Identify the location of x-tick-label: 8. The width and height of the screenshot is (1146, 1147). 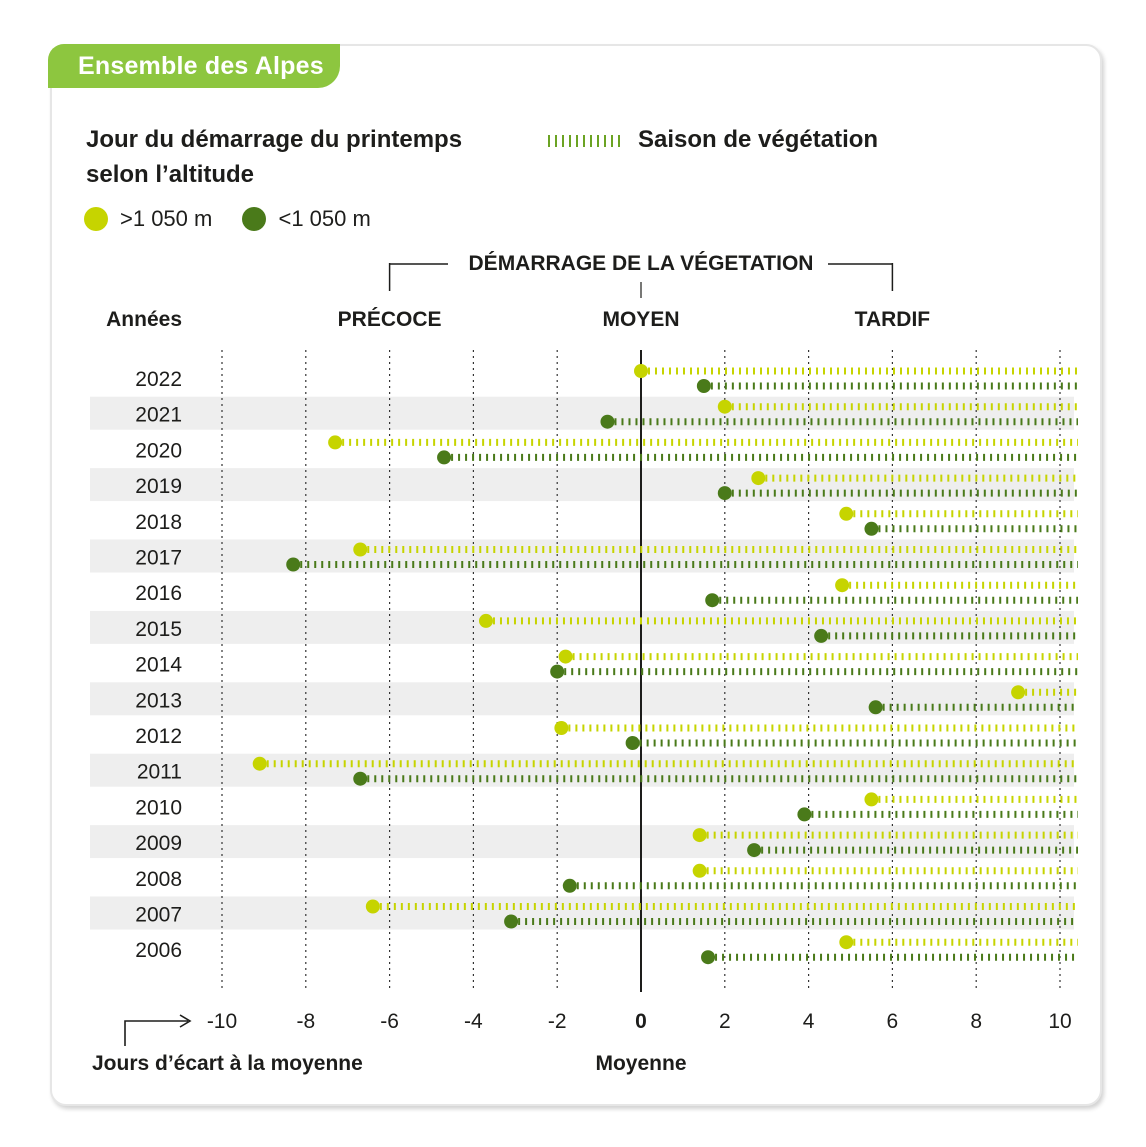
(976, 1021).